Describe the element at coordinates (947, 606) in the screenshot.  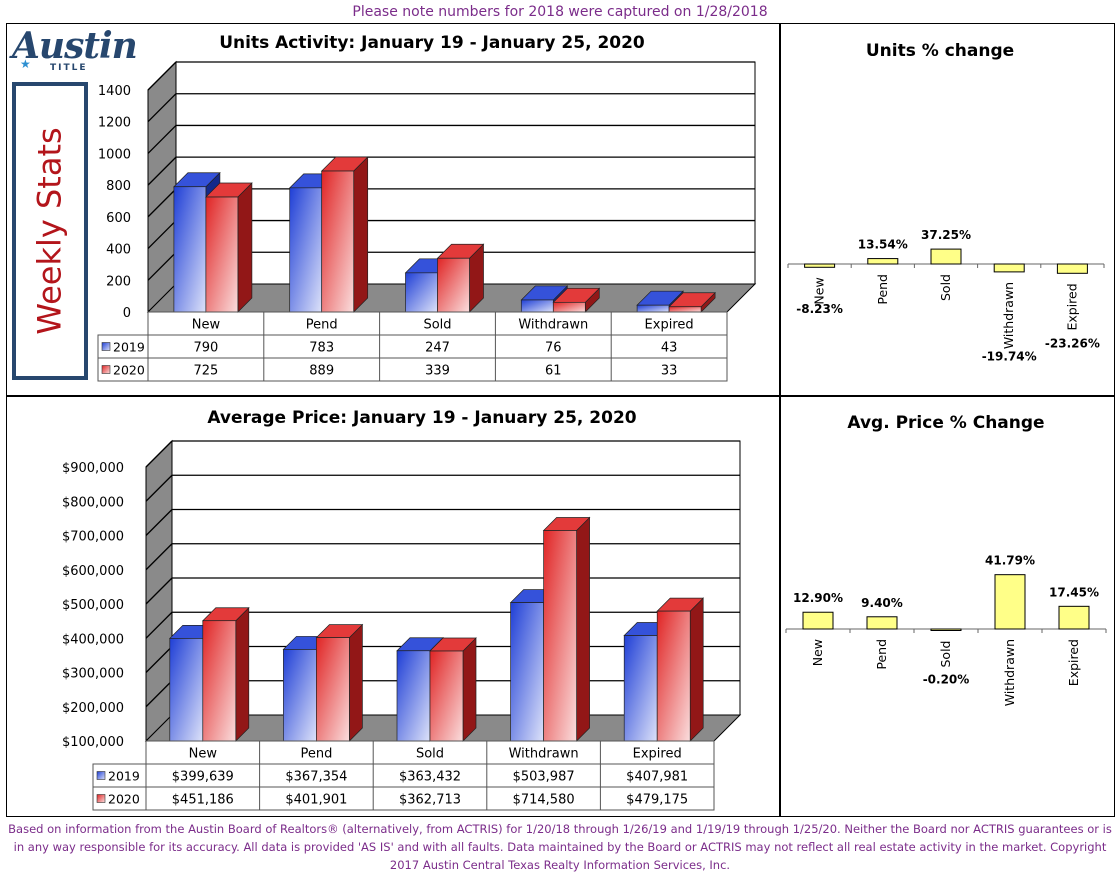
I see `price-pct-panel` at that location.